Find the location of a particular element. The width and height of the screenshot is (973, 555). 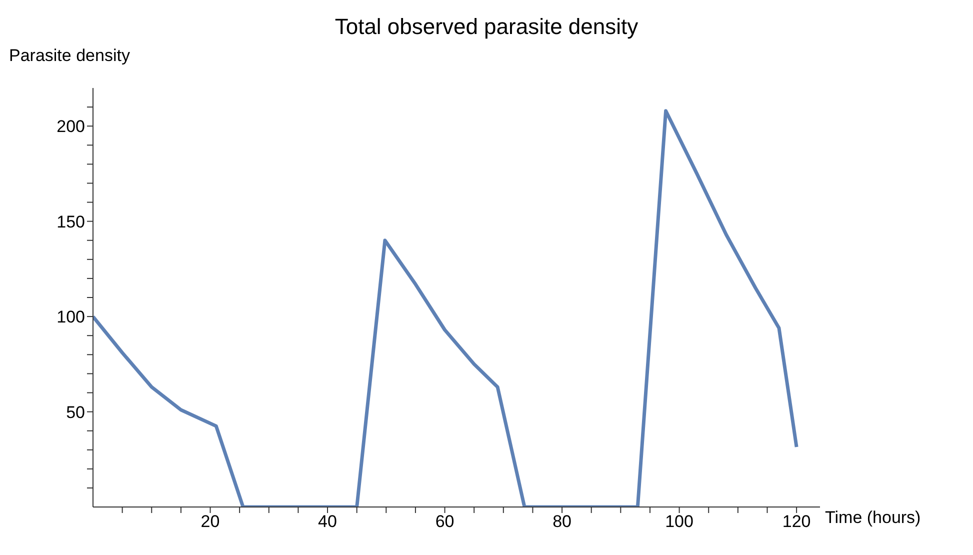

chart-title: Total observed parasite density is located at coordinates (487, 27).